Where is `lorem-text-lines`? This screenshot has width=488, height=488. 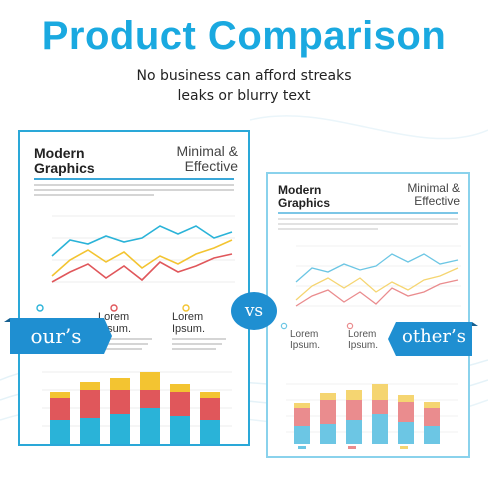
lorem-text-lines is located at coordinates (162, 344).